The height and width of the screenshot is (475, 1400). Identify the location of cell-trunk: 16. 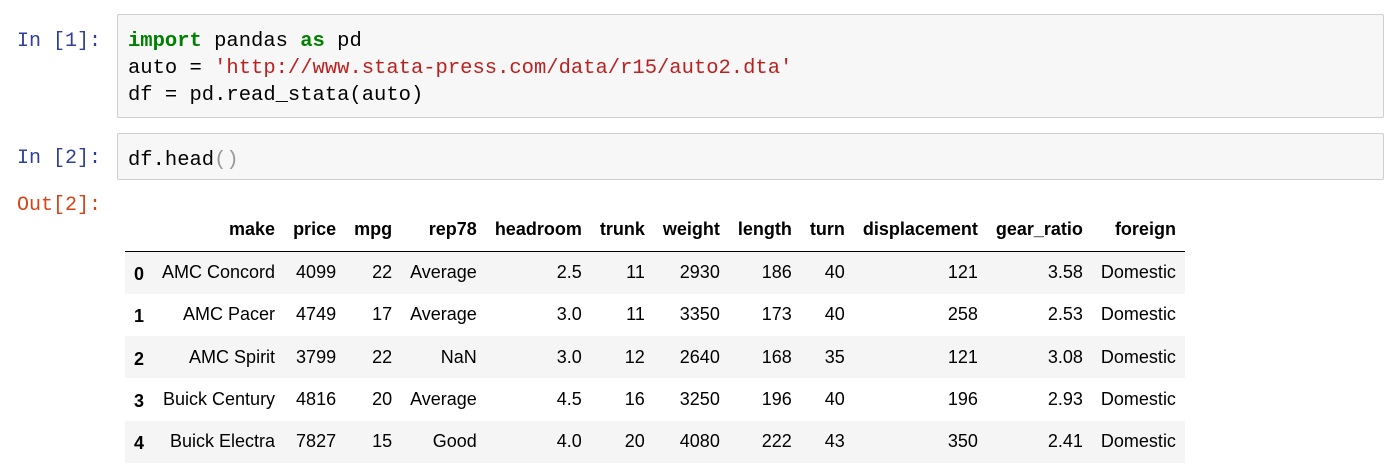
(634, 399).